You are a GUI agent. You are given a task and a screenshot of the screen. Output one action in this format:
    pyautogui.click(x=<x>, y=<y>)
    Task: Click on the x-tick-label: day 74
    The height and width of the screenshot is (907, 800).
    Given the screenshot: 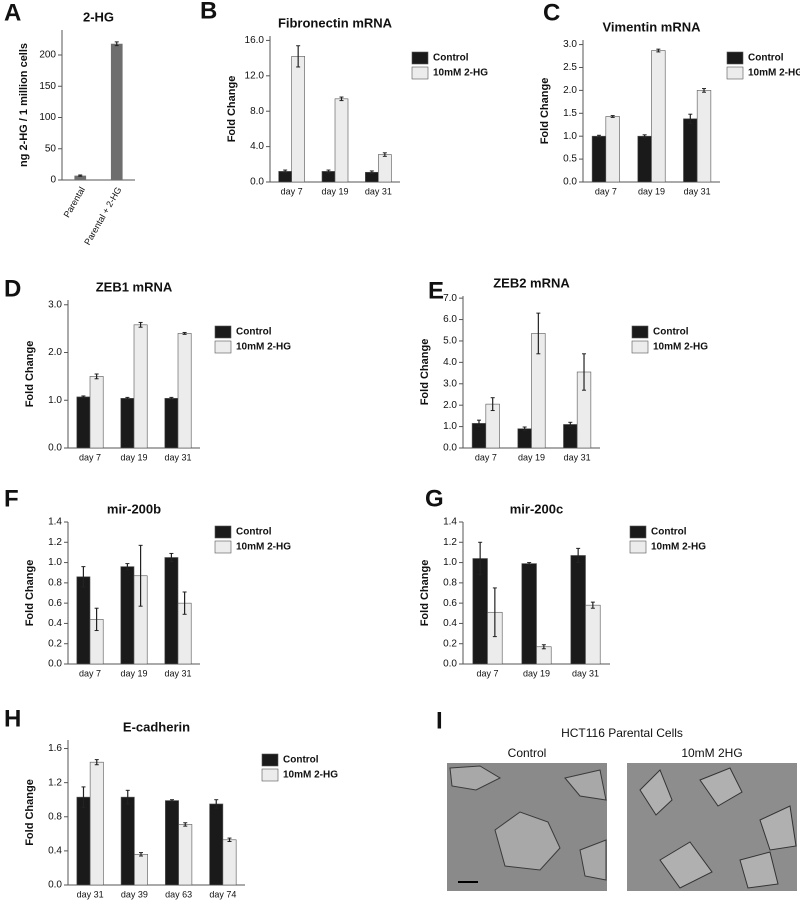 What is the action you would take?
    pyautogui.click(x=222, y=894)
    